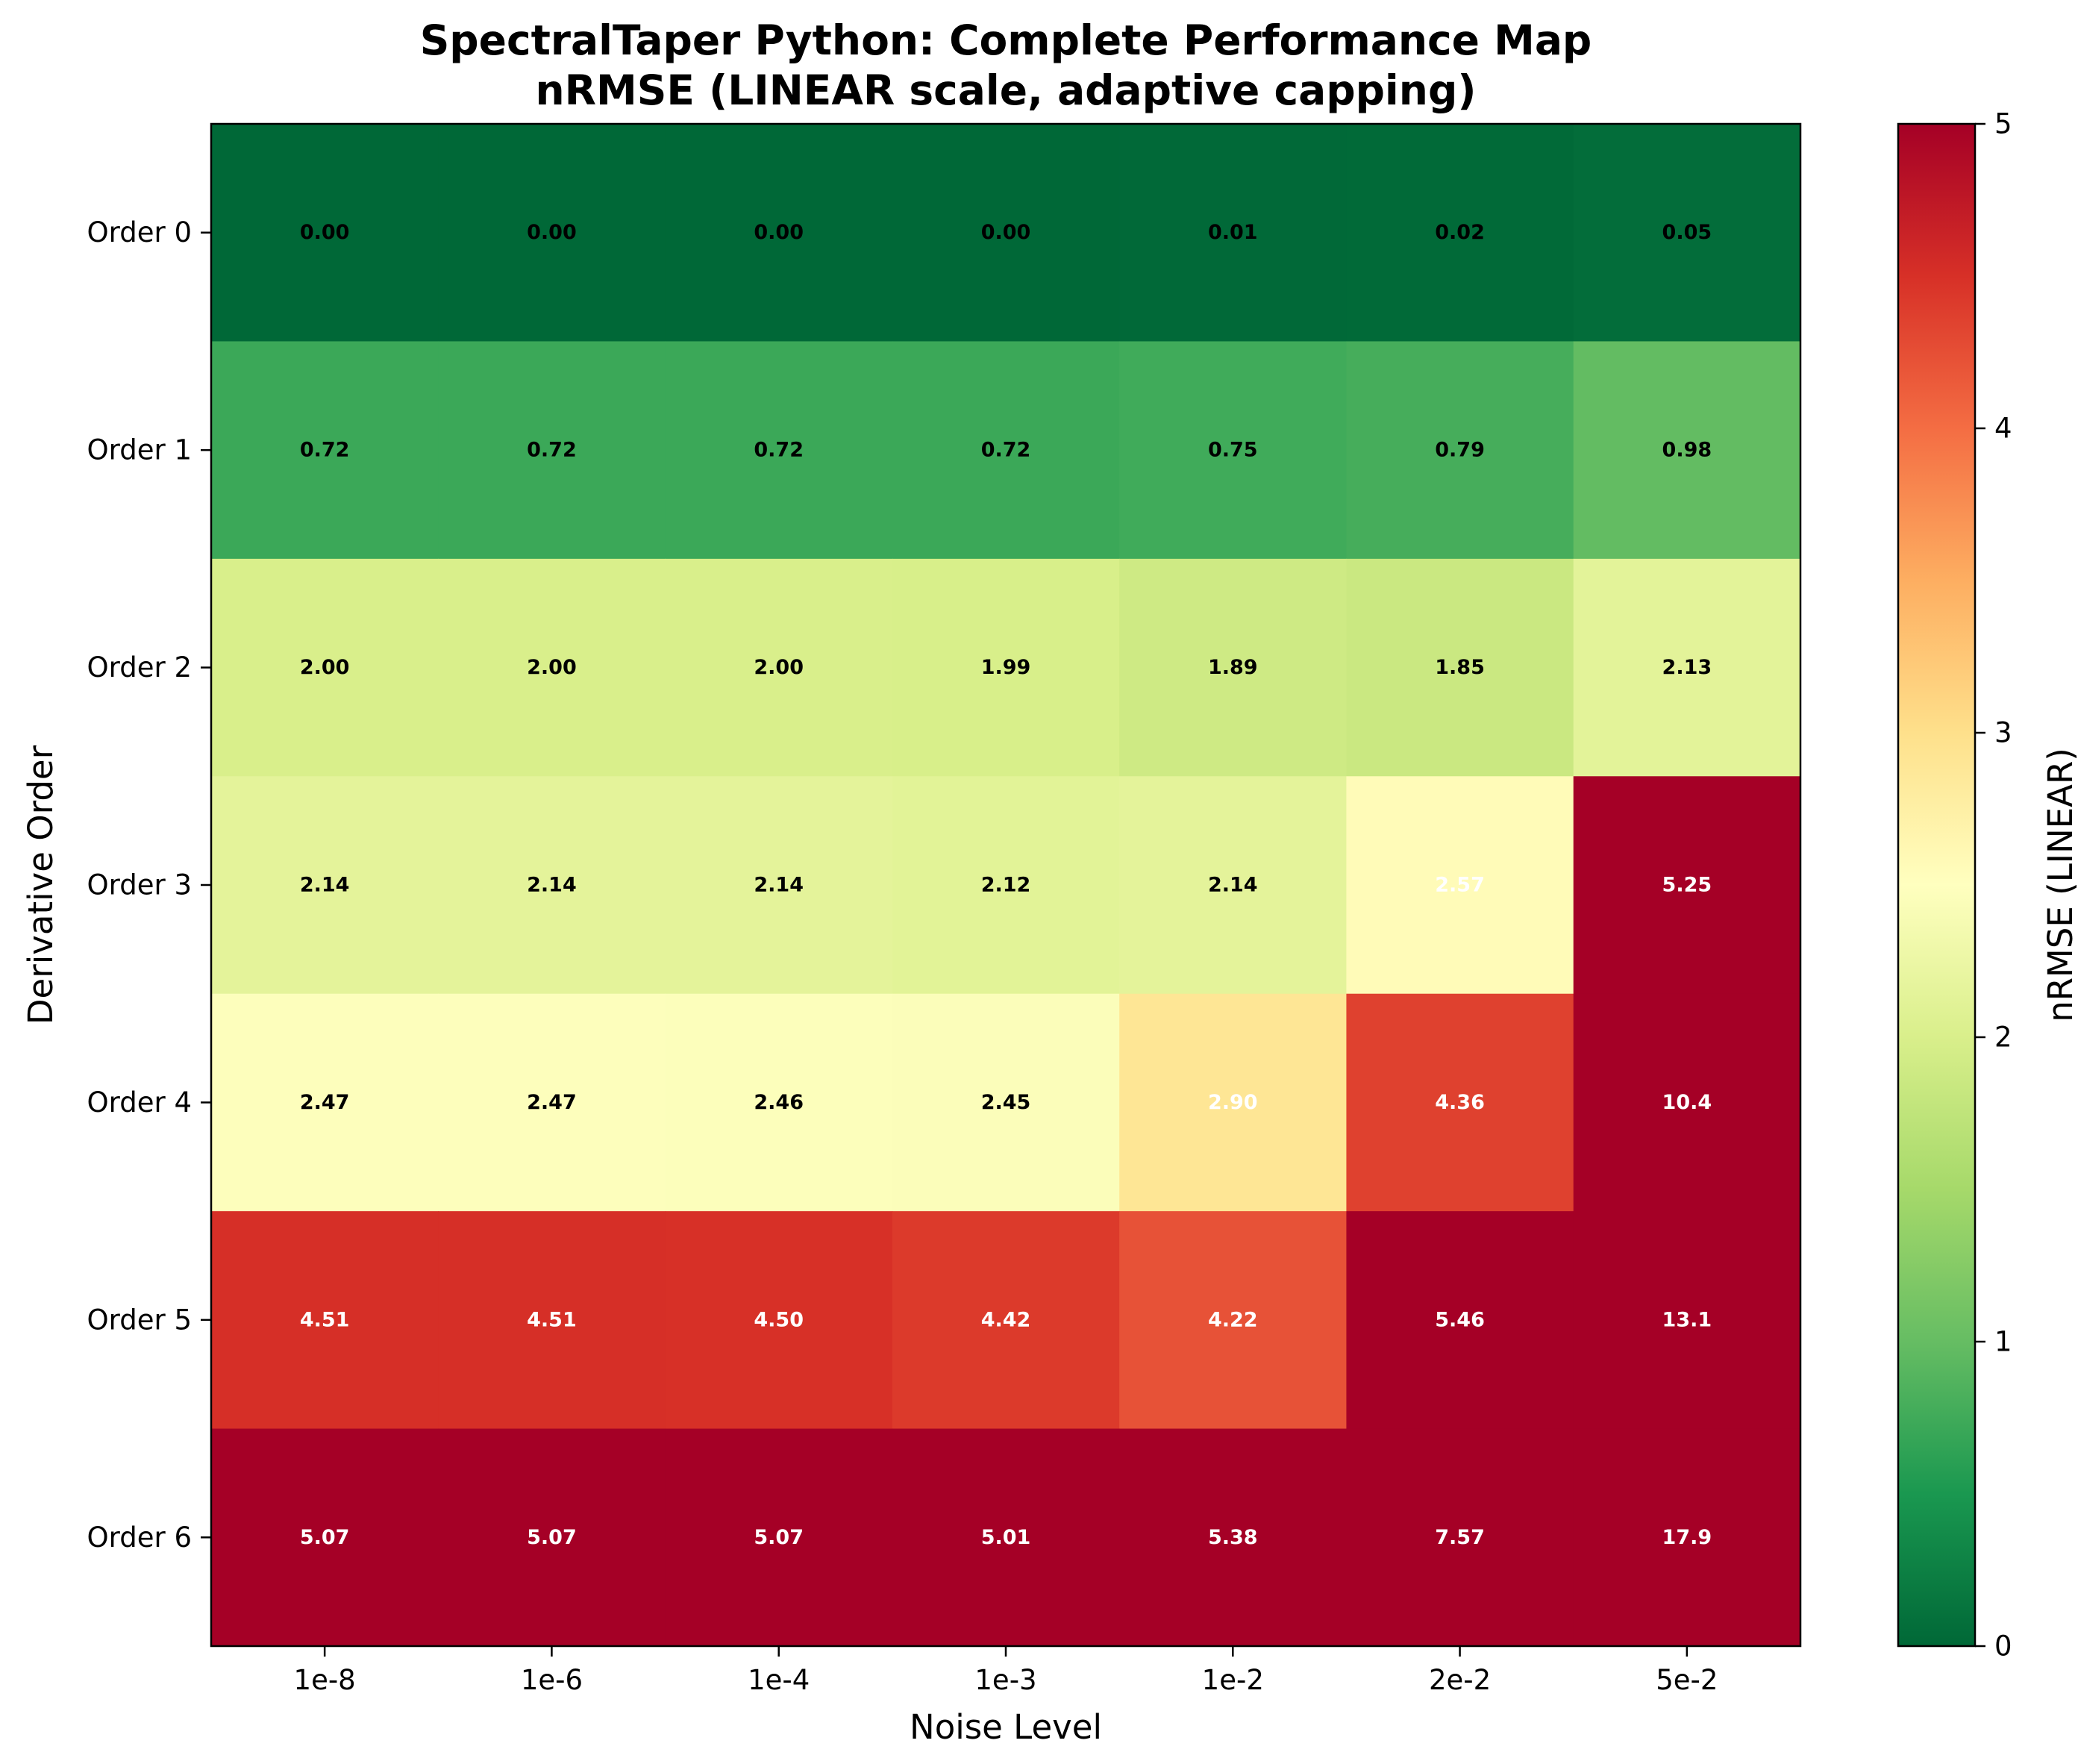  I want to click on x-tick-label: 1e-6, so click(552, 1680).